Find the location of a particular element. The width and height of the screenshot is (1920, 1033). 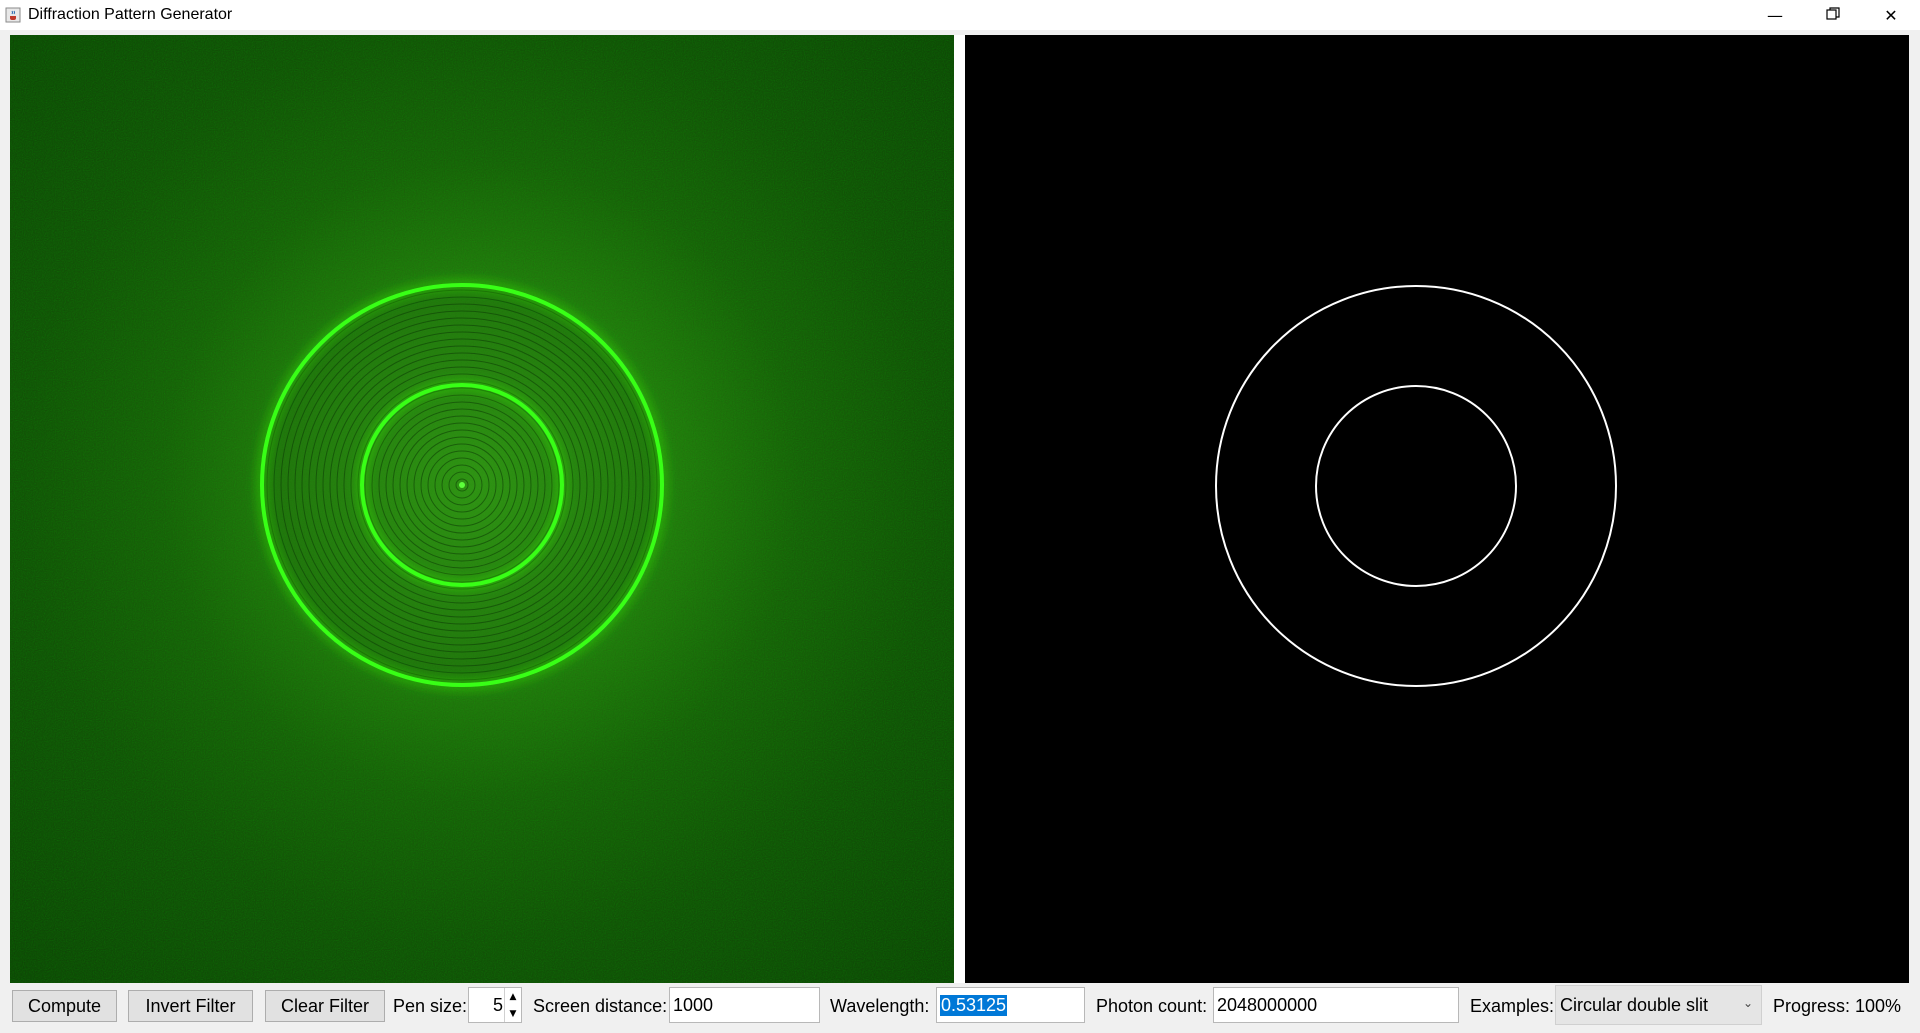

examples-dropdown: Circular double slit ⌄ is located at coordinates (1658, 1005).